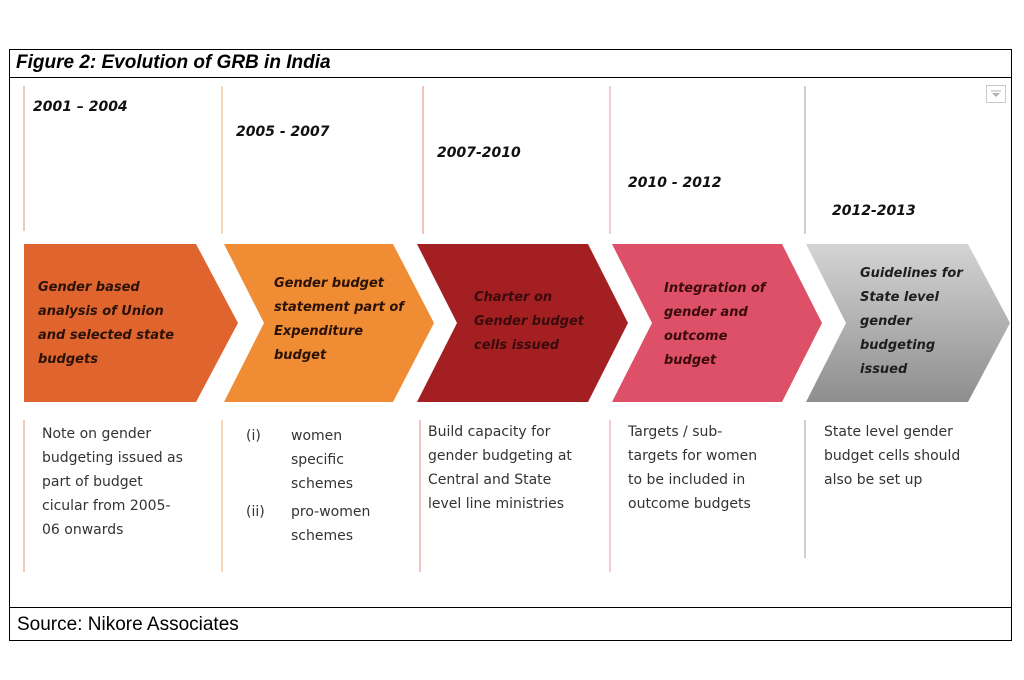 The height and width of the screenshot is (680, 1024). I want to click on description-line: Targets / sub-, so click(675, 432).